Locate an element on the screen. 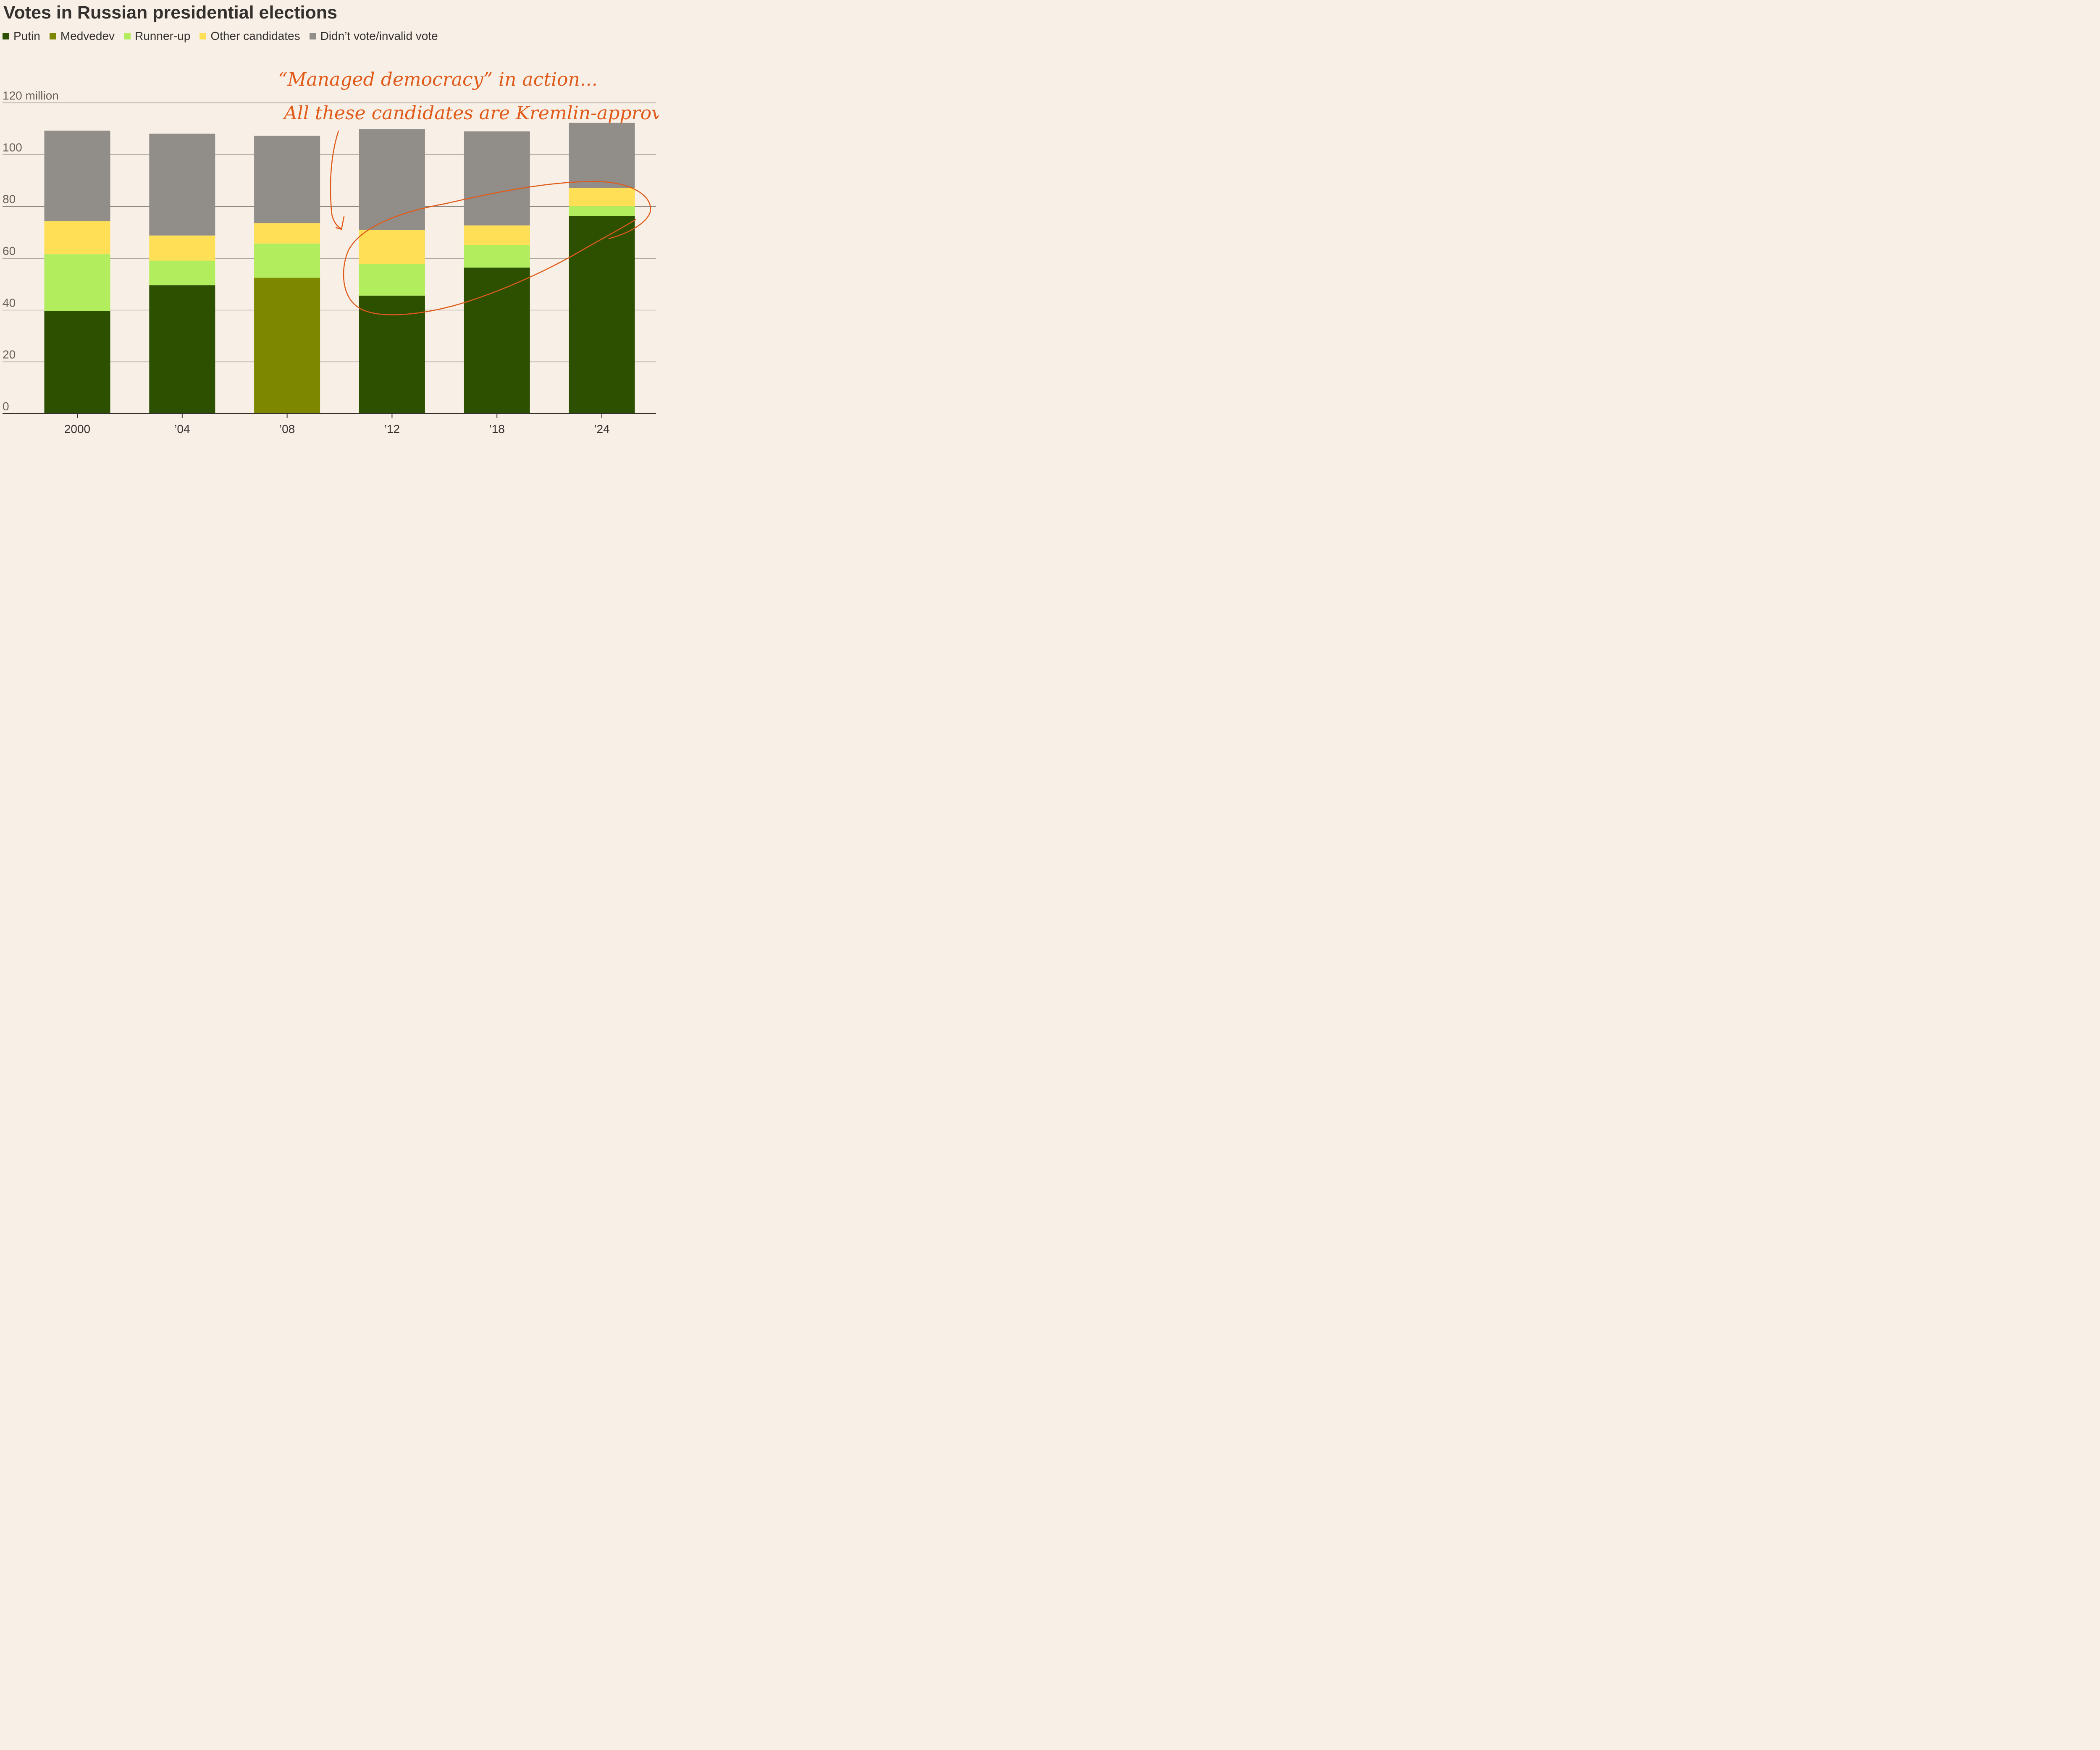 The image size is (2100, 1750). legend-item-runner-up: Runner-up is located at coordinates (157, 36).